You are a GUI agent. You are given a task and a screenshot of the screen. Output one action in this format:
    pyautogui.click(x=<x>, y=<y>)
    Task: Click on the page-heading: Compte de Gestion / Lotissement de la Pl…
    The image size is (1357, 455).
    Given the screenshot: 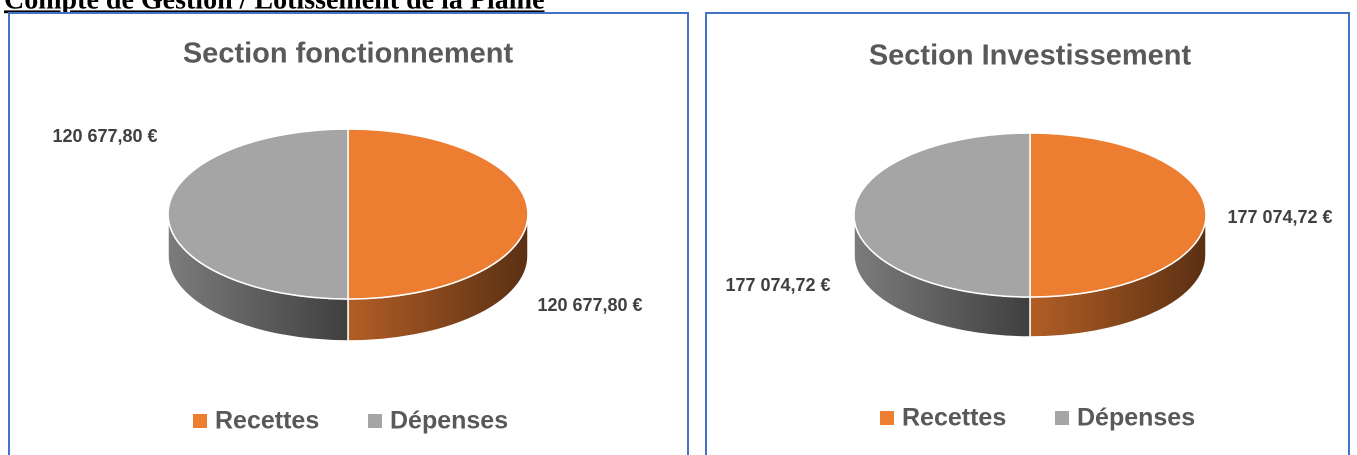 What is the action you would take?
    pyautogui.click(x=274, y=7)
    